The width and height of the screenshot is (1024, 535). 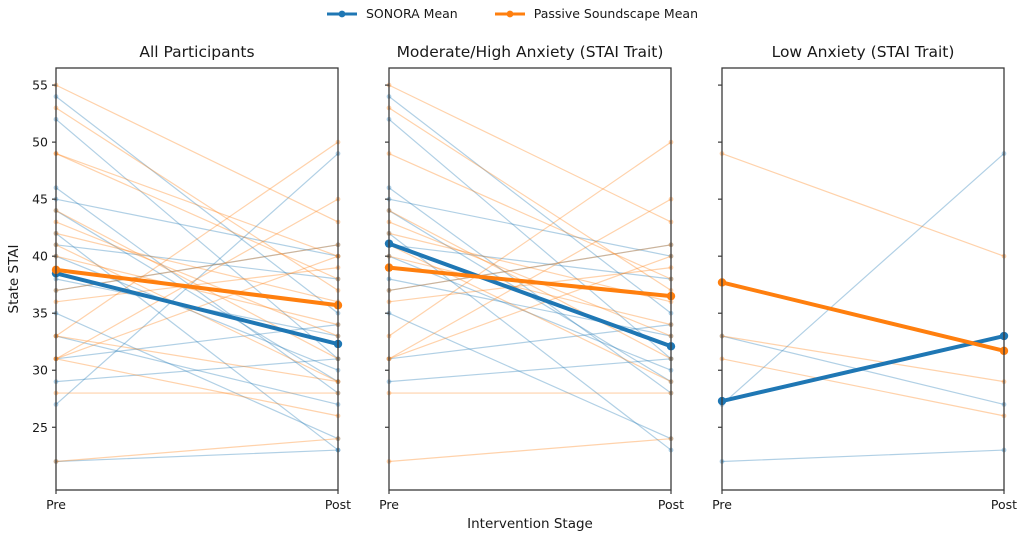 I want to click on passive-line-icon, so click(x=510, y=14).